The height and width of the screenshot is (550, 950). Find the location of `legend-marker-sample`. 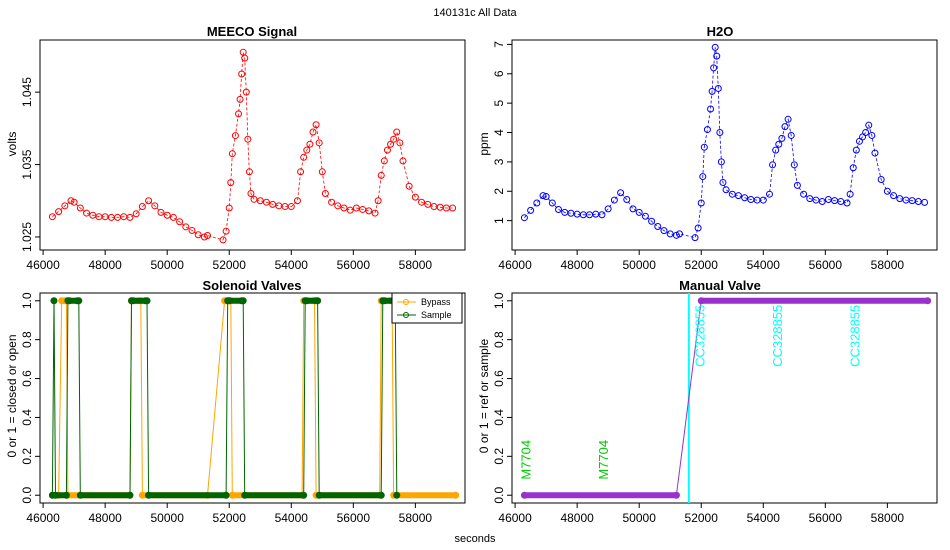

legend-marker-sample is located at coordinates (406, 315).